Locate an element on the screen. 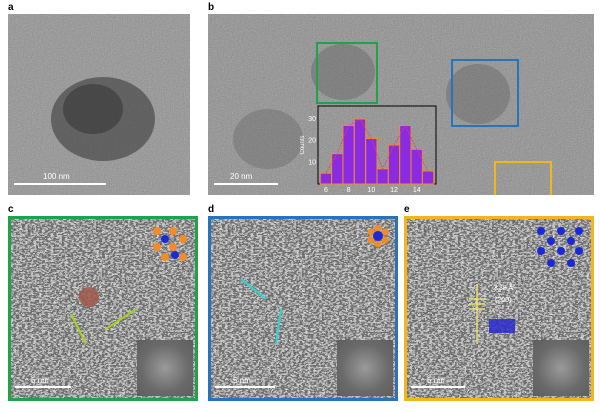 This screenshot has width=600, height=412. x-tick-label: 14 is located at coordinates (417, 190).